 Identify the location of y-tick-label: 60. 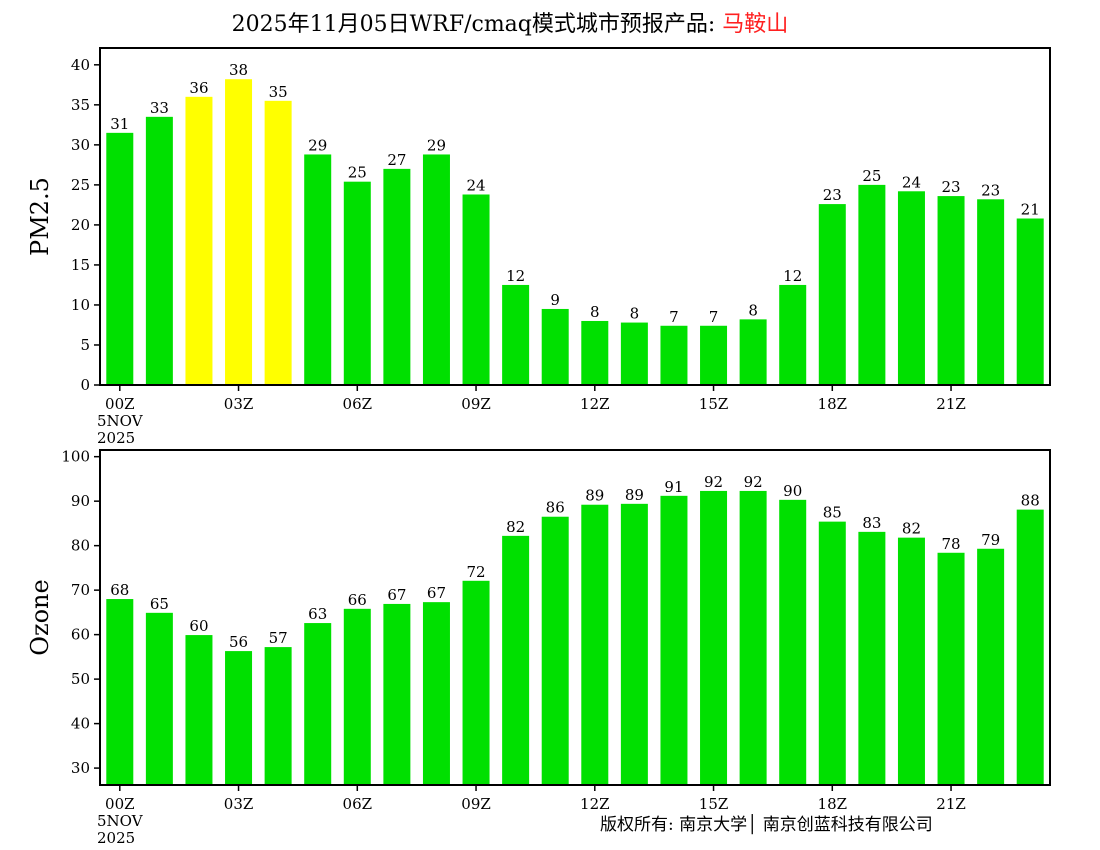
(80, 635).